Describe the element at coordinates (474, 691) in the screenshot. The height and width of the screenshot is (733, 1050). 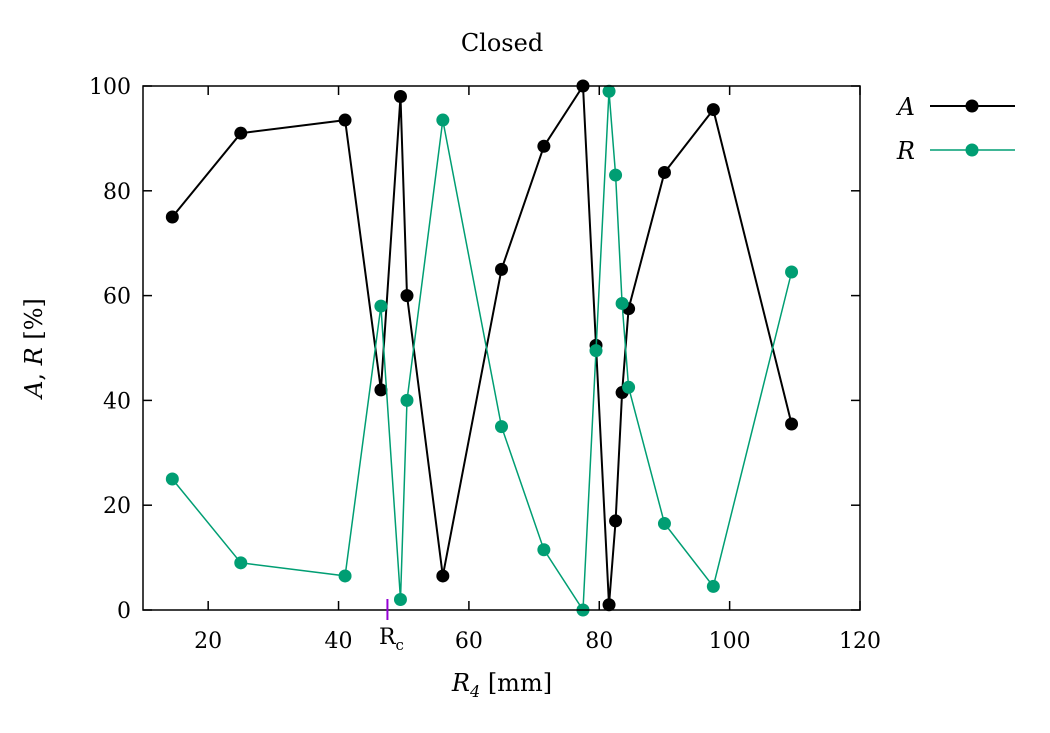
I see `x-axis-label-sub: 4` at that location.